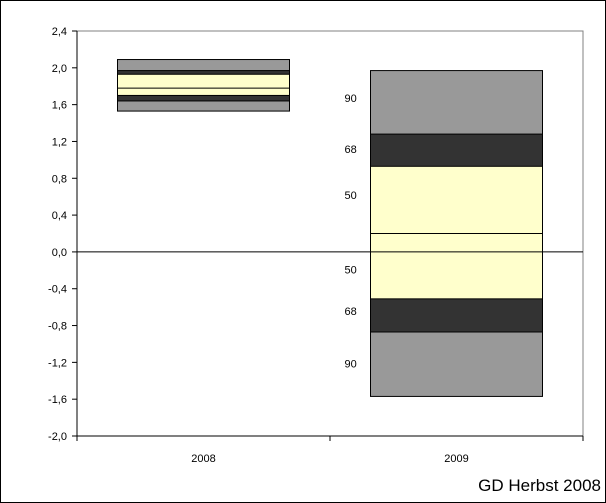 This screenshot has height=503, width=606. Describe the element at coordinates (57, 437) in the screenshot. I see `y-tick-label: -2,0` at that location.